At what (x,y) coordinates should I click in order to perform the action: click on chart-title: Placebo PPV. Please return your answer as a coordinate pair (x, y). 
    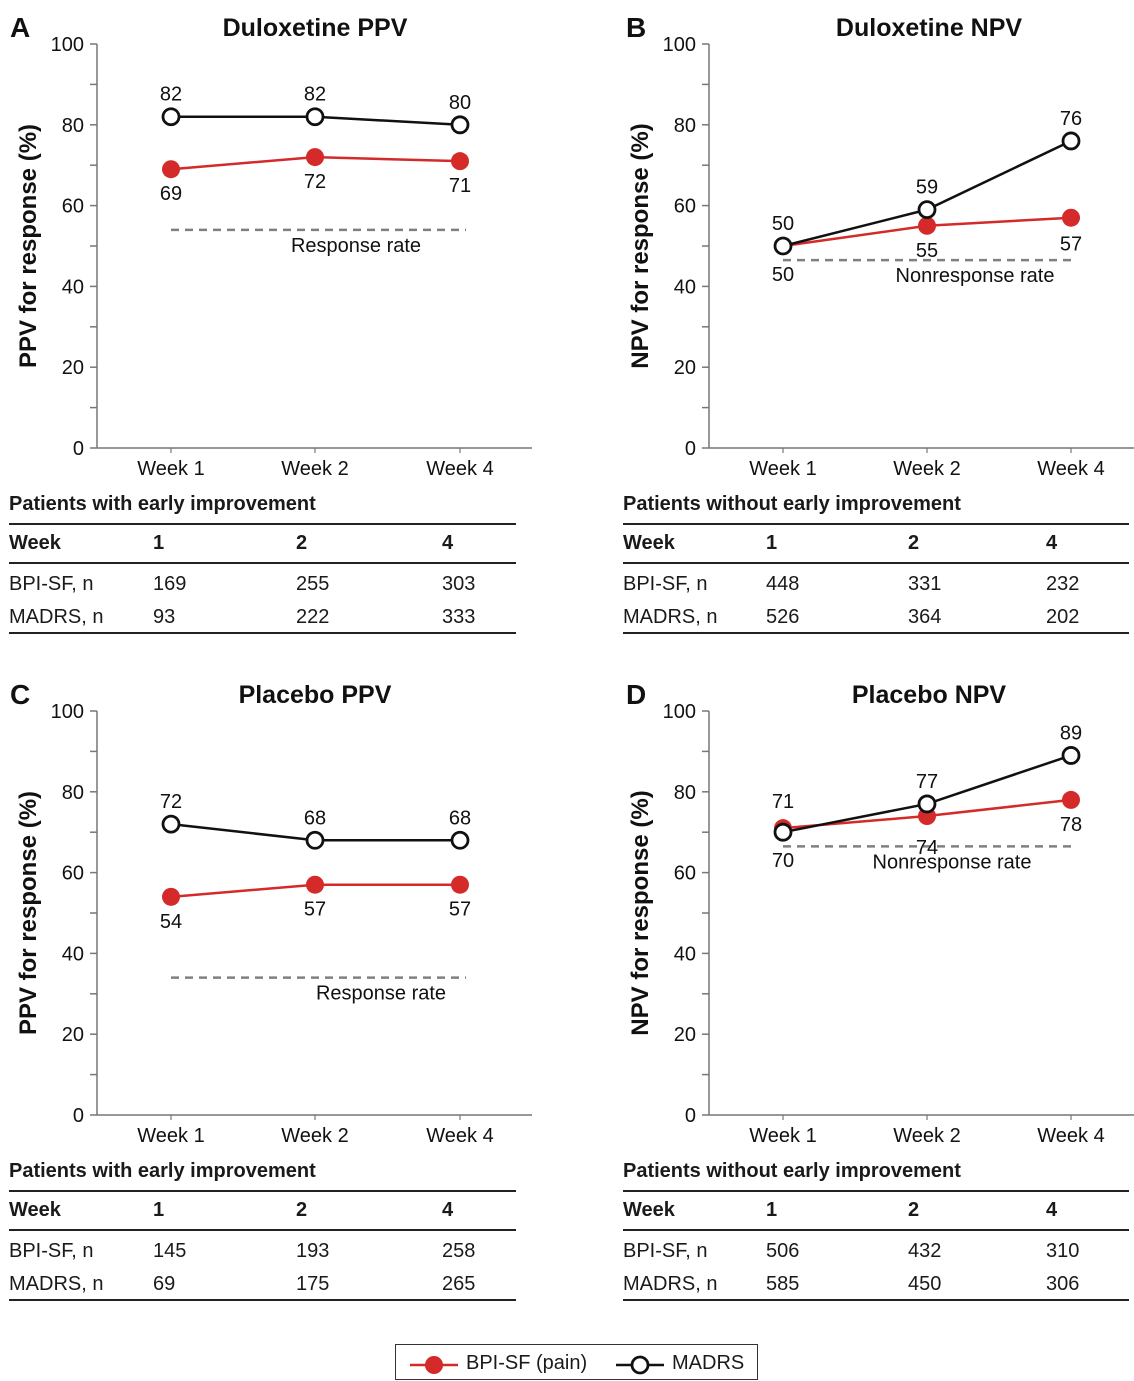
    Looking at the image, I should click on (315, 695).